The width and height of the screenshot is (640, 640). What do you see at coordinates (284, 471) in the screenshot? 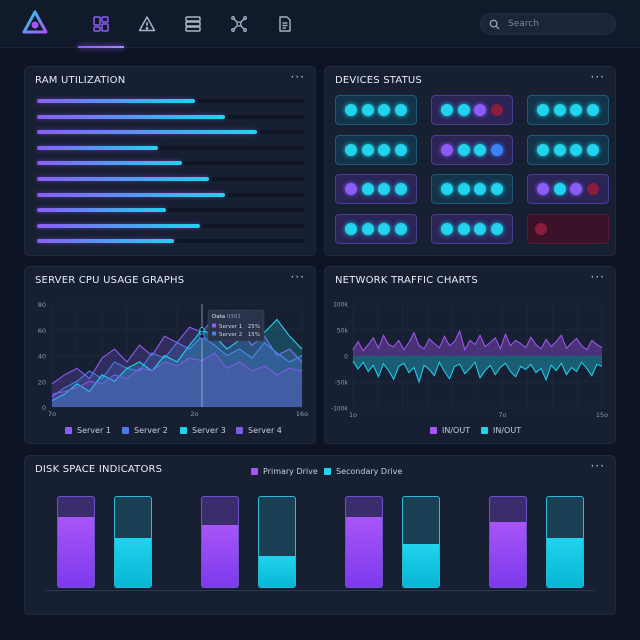
I see `disk-legend-item: Primary Drive` at bounding box center [284, 471].